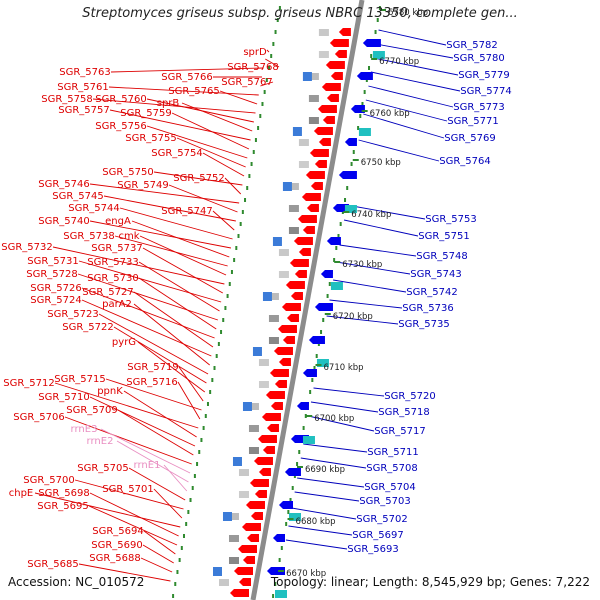 The height and width of the screenshot is (600, 600). Describe the element at coordinates (128, 489) in the screenshot. I see `left-gene-label: SGR_5701` at that location.